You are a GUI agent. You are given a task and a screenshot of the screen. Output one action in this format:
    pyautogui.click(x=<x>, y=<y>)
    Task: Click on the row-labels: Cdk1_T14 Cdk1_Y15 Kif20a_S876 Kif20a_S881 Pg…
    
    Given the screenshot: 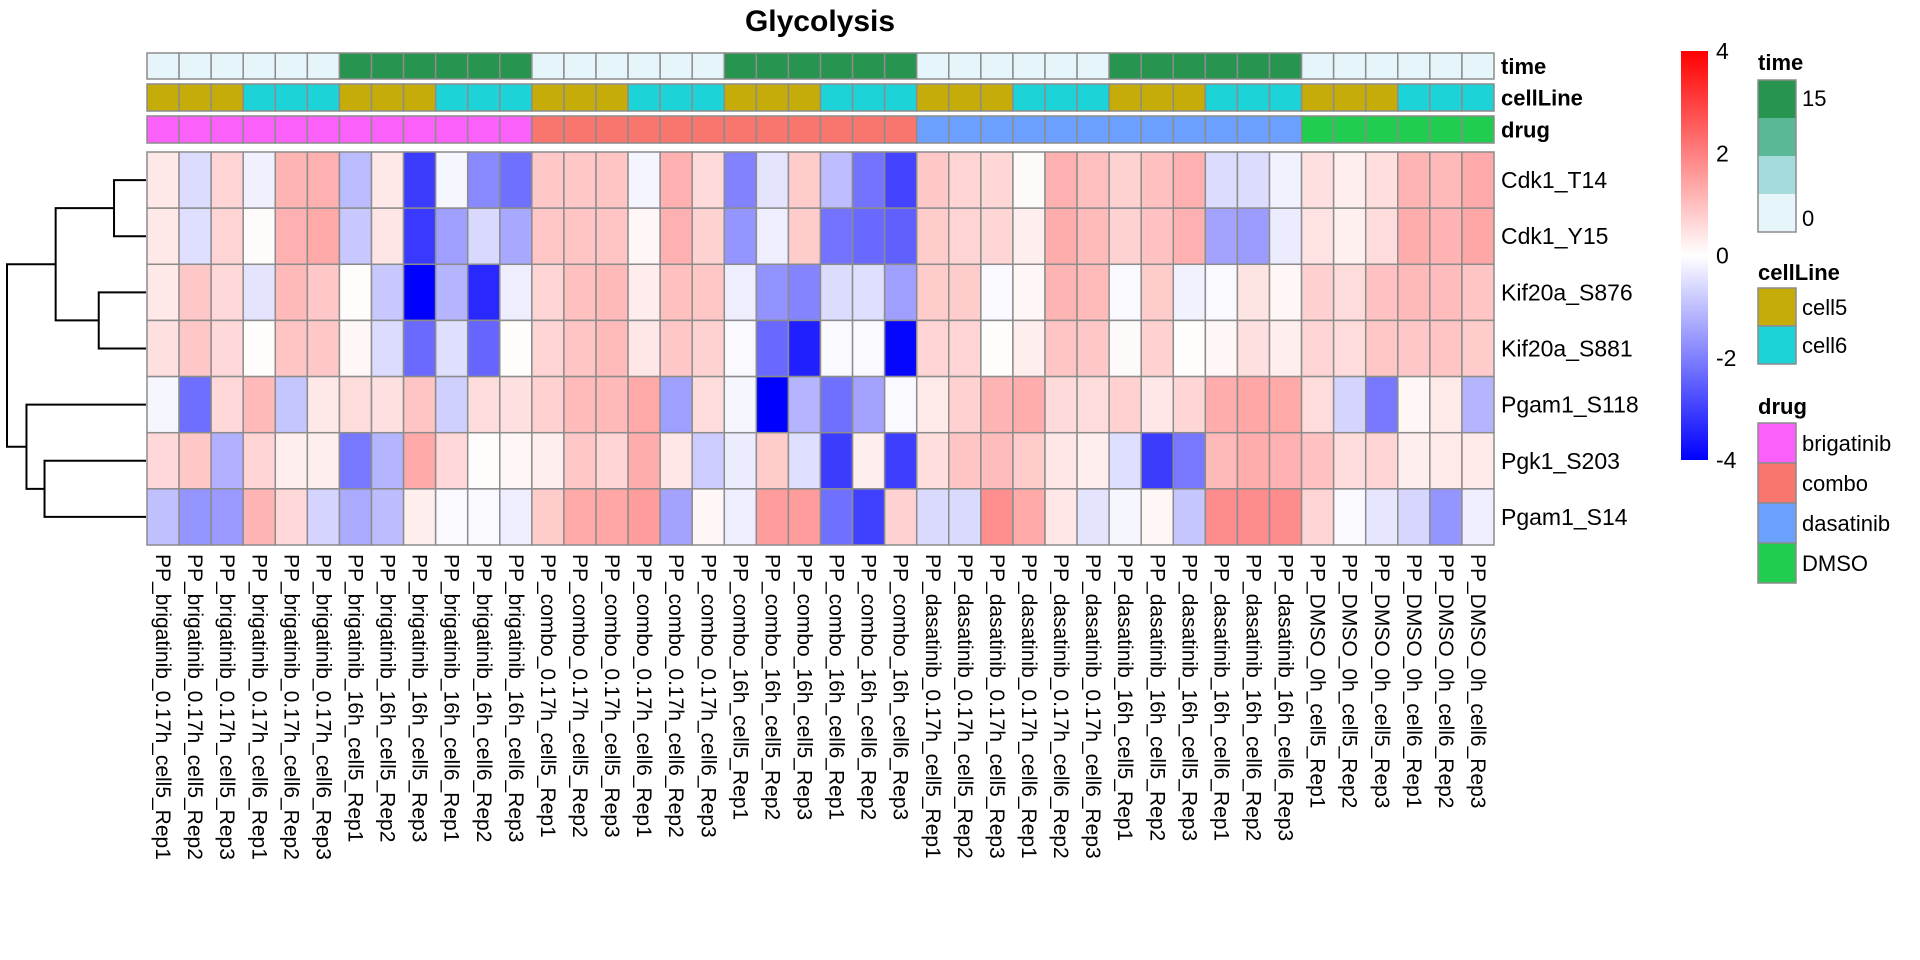 What is the action you would take?
    pyautogui.click(x=1570, y=348)
    